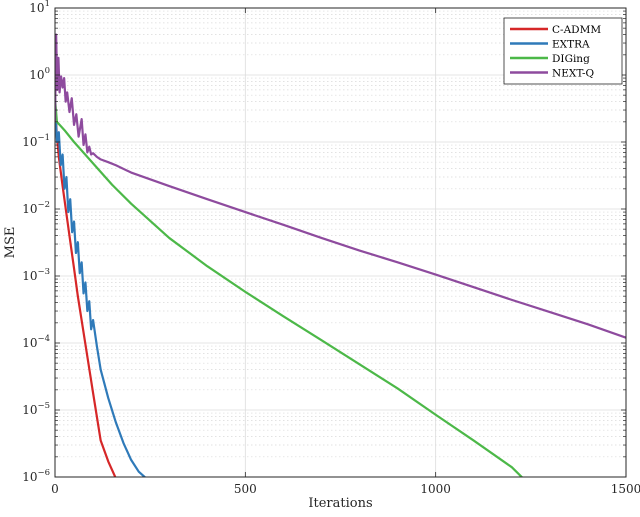 The height and width of the screenshot is (517, 640). What do you see at coordinates (571, 45) in the screenshot?
I see `legend-label: EXTRA` at bounding box center [571, 45].